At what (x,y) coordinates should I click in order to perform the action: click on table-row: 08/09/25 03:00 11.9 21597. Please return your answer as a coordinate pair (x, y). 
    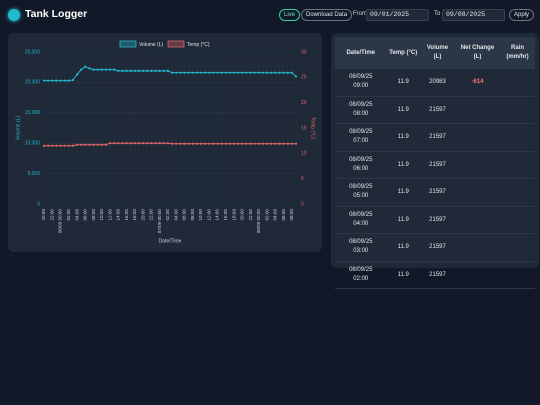
    Looking at the image, I should click on (435, 247).